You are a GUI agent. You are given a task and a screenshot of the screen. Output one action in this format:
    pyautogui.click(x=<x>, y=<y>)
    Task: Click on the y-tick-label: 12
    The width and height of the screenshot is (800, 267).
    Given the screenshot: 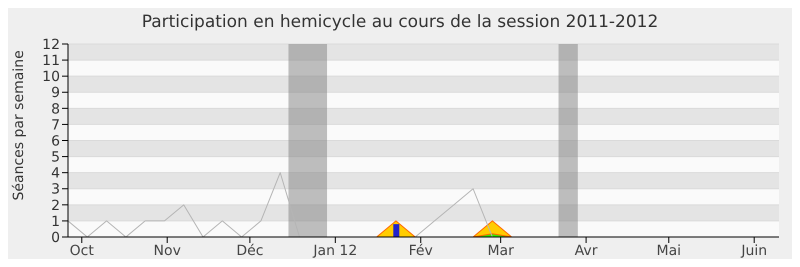 What is the action you would take?
    pyautogui.click(x=51, y=44)
    